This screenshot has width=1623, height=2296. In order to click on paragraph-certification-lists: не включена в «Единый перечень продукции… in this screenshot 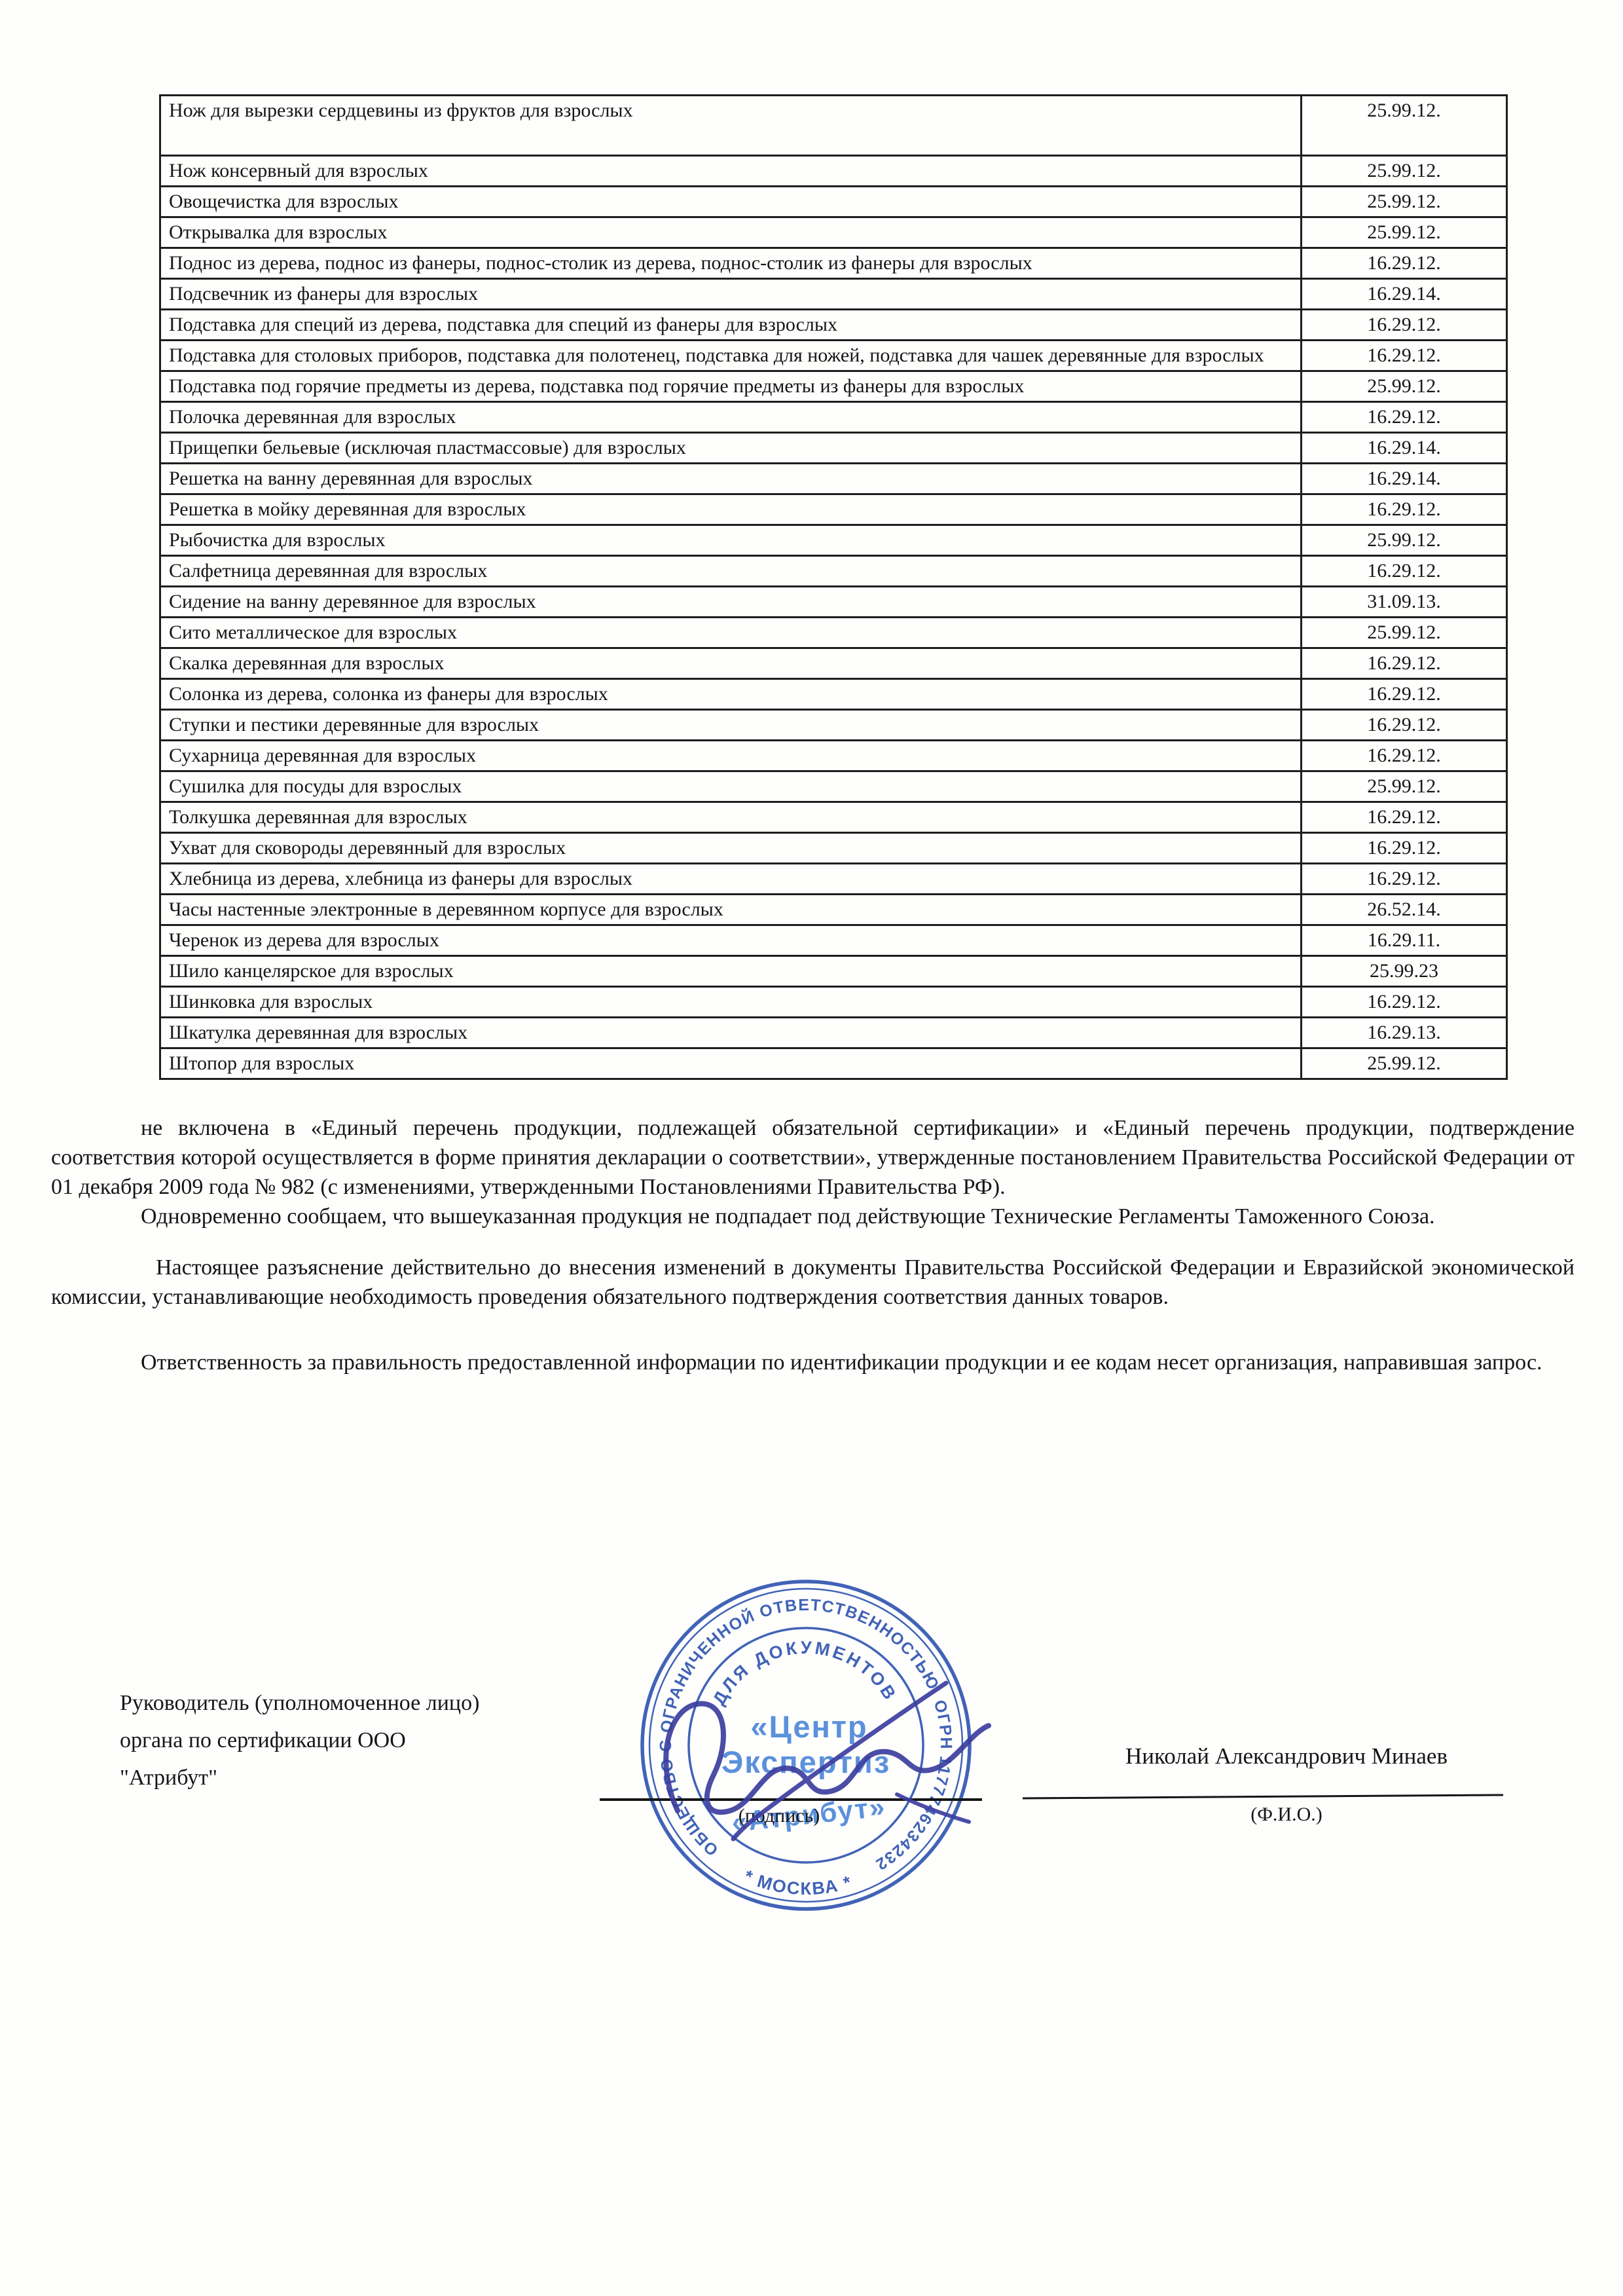, I will do `click(813, 1157)`.